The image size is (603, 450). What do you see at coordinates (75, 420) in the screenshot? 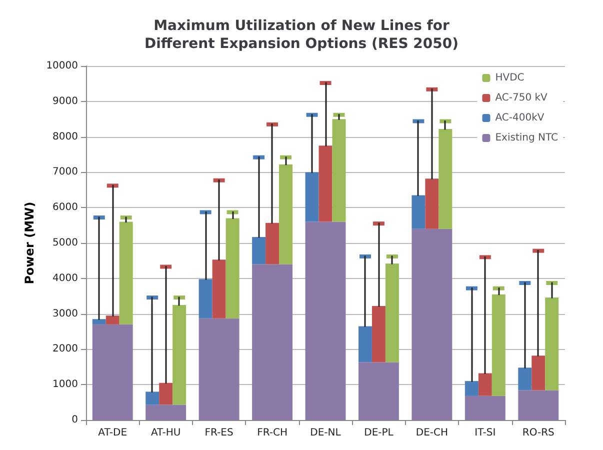
I see `y-tick-label: 0` at bounding box center [75, 420].